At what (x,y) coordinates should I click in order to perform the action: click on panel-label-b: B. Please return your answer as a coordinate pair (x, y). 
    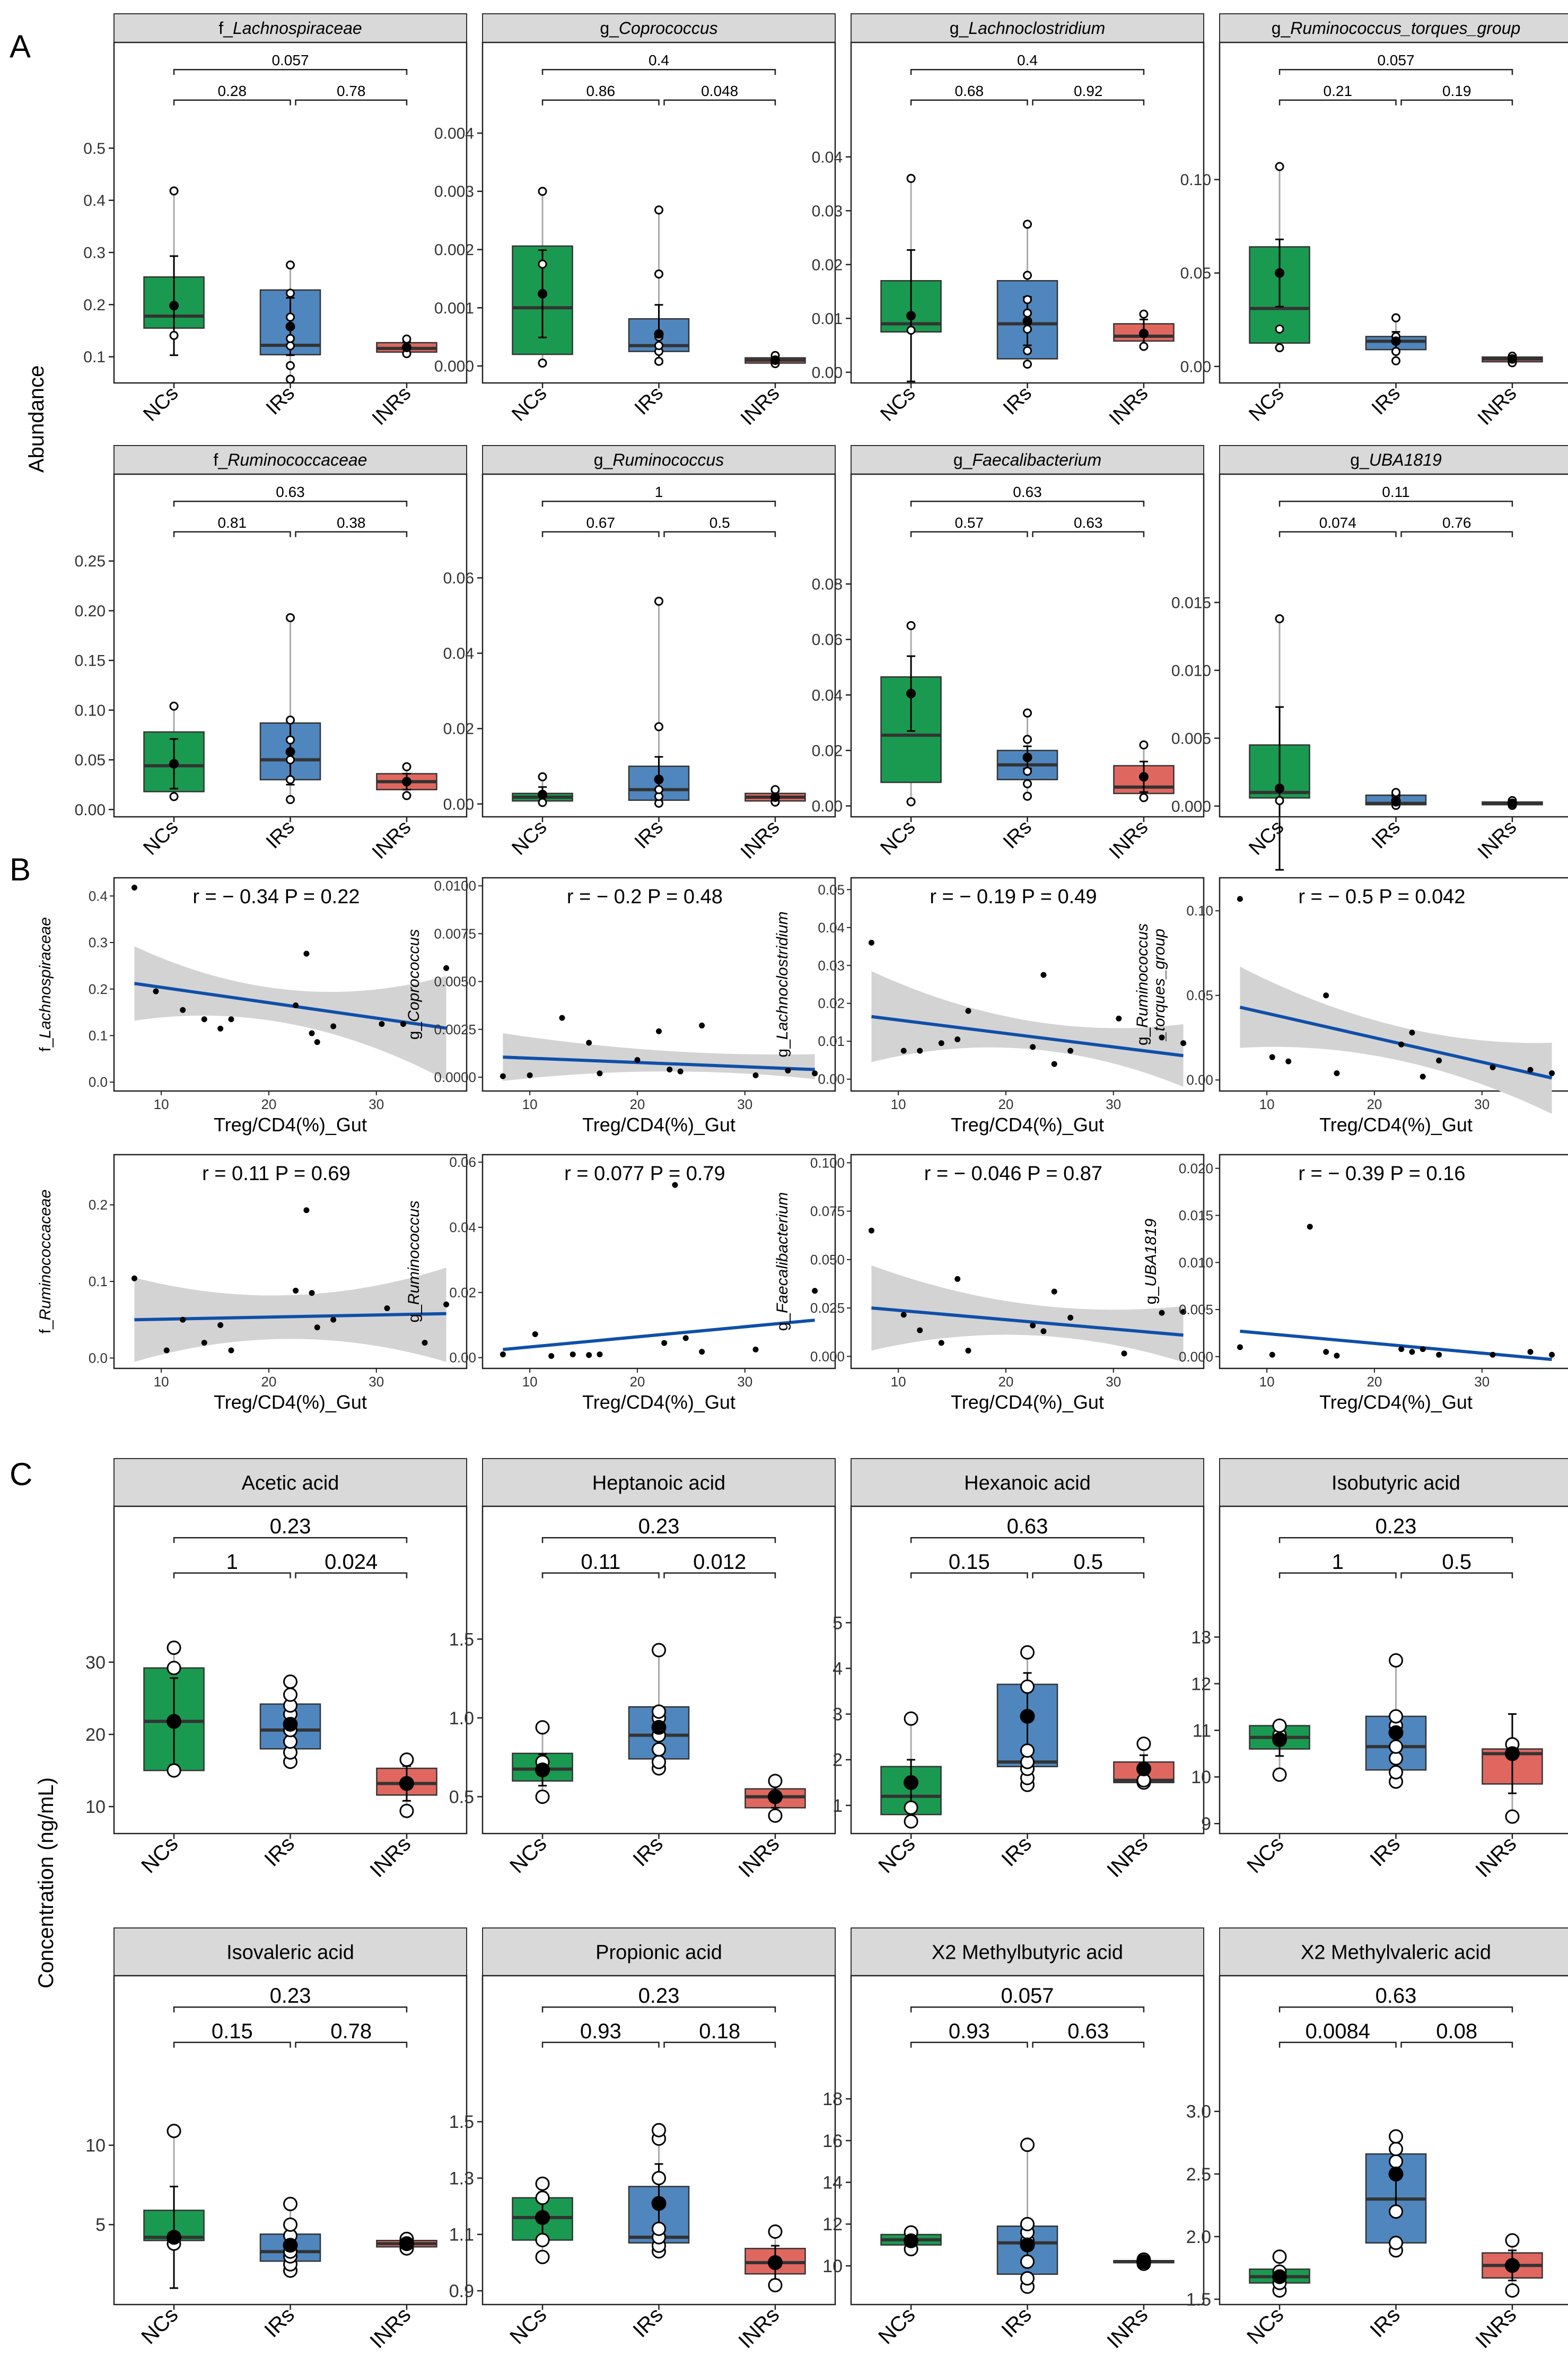
    Looking at the image, I should click on (21, 869).